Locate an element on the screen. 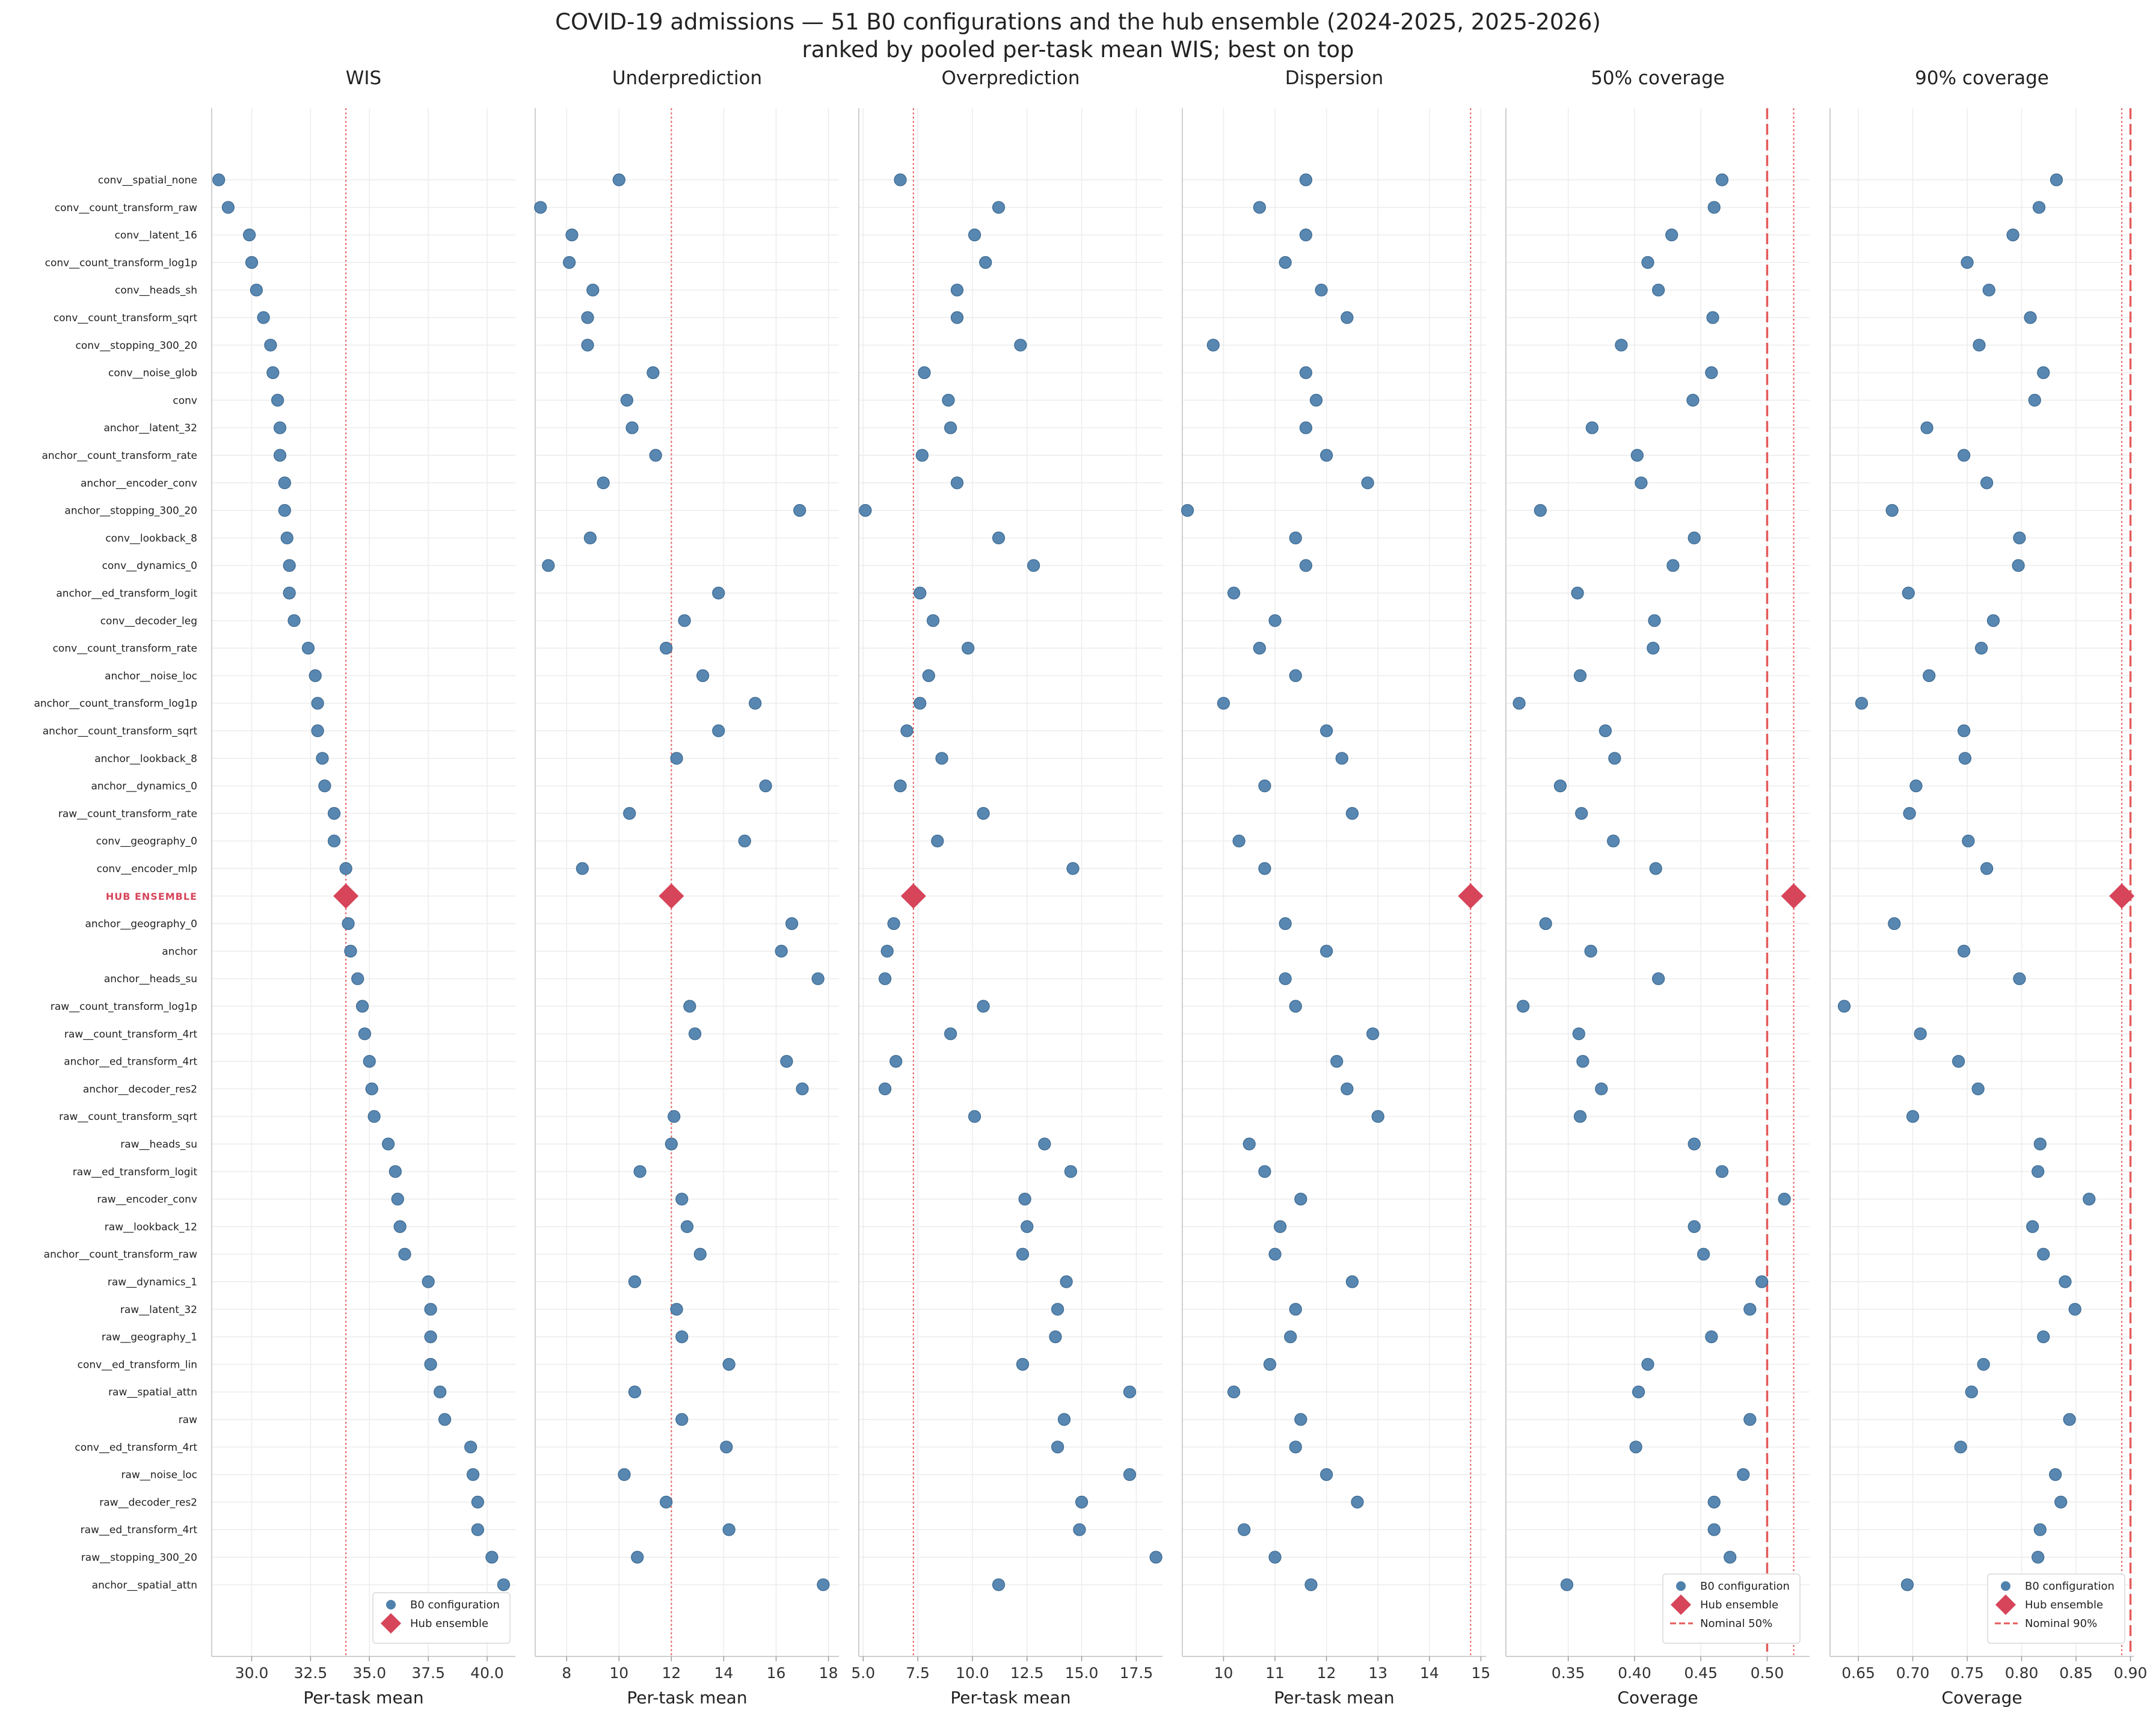  x-tick-label: 32.5 is located at coordinates (311, 1673).